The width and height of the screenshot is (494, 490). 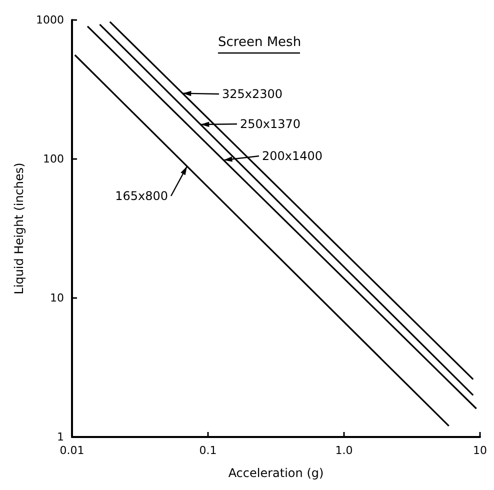 What do you see at coordinates (60, 437) in the screenshot?
I see `y-tick-label: 1` at bounding box center [60, 437].